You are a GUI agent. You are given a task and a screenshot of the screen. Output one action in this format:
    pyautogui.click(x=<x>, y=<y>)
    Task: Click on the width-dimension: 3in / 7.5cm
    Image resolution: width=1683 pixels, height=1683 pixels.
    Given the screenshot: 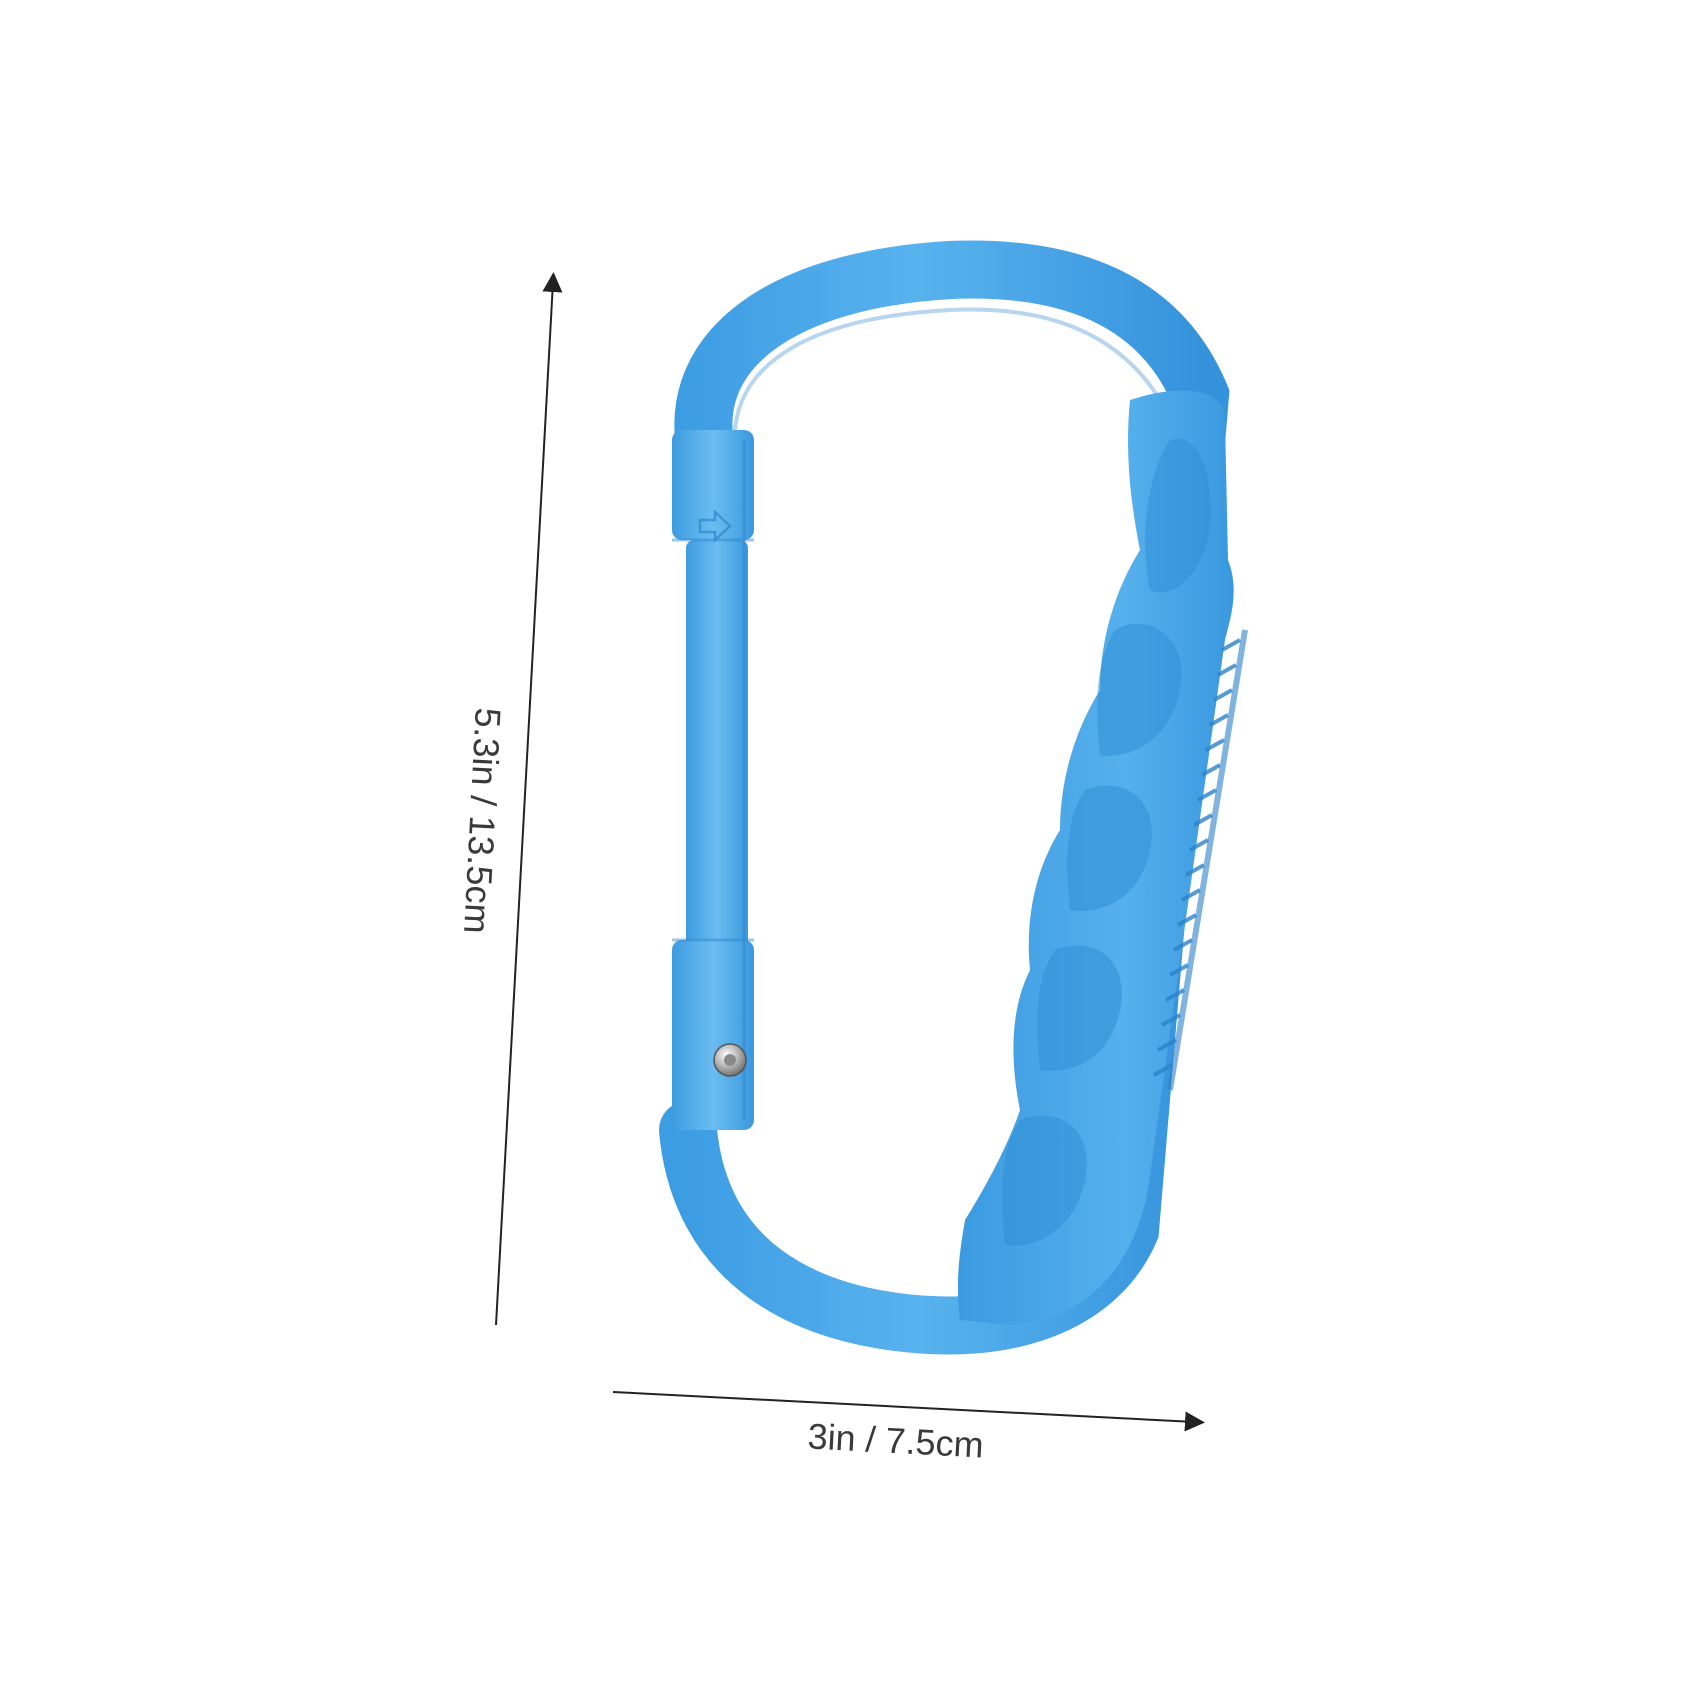 What is the action you would take?
    pyautogui.click(x=908, y=1428)
    